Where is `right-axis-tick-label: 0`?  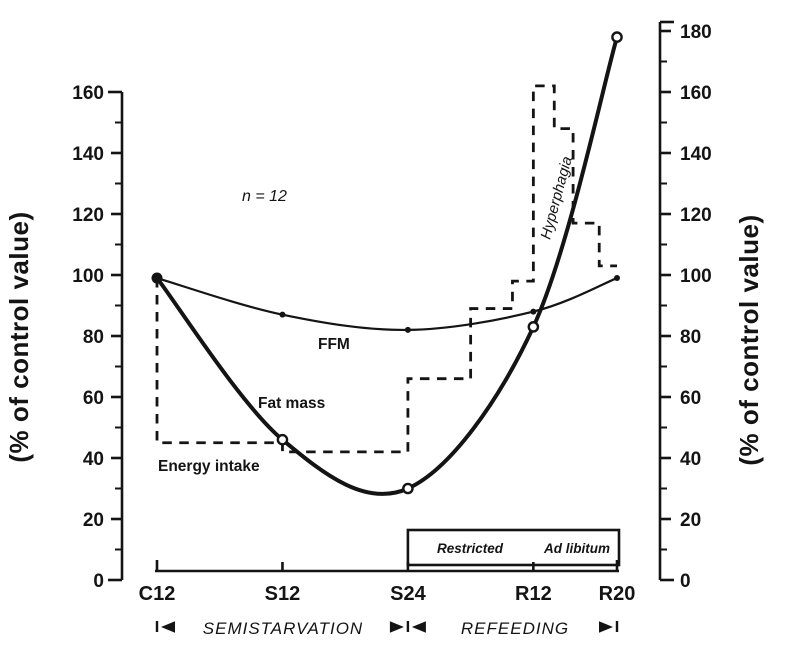 right-axis-tick-label: 0 is located at coordinates (685, 581).